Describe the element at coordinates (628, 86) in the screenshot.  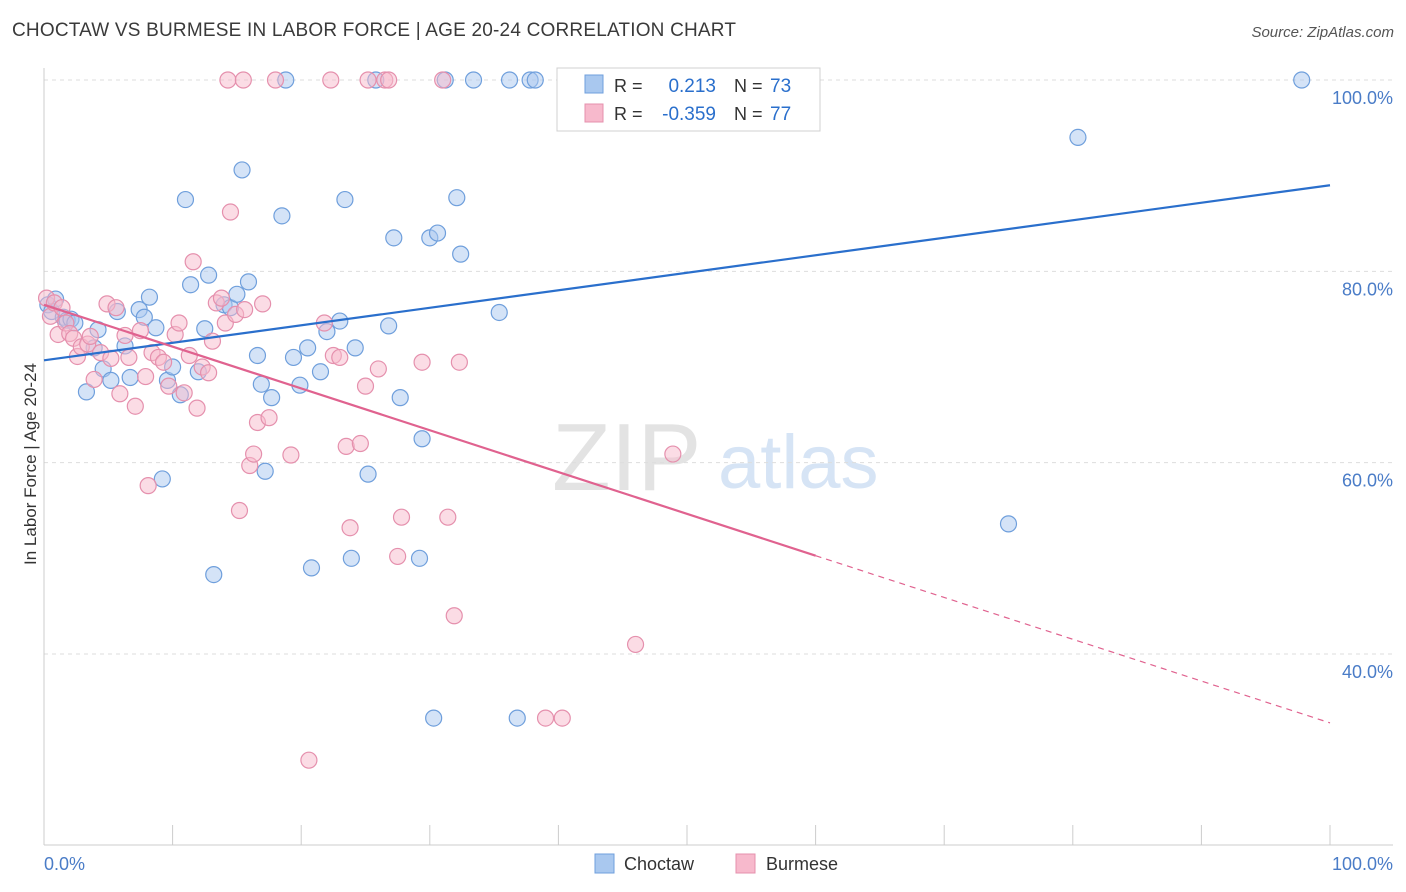
I see `legend-r-label-choctaw: R =` at that location.